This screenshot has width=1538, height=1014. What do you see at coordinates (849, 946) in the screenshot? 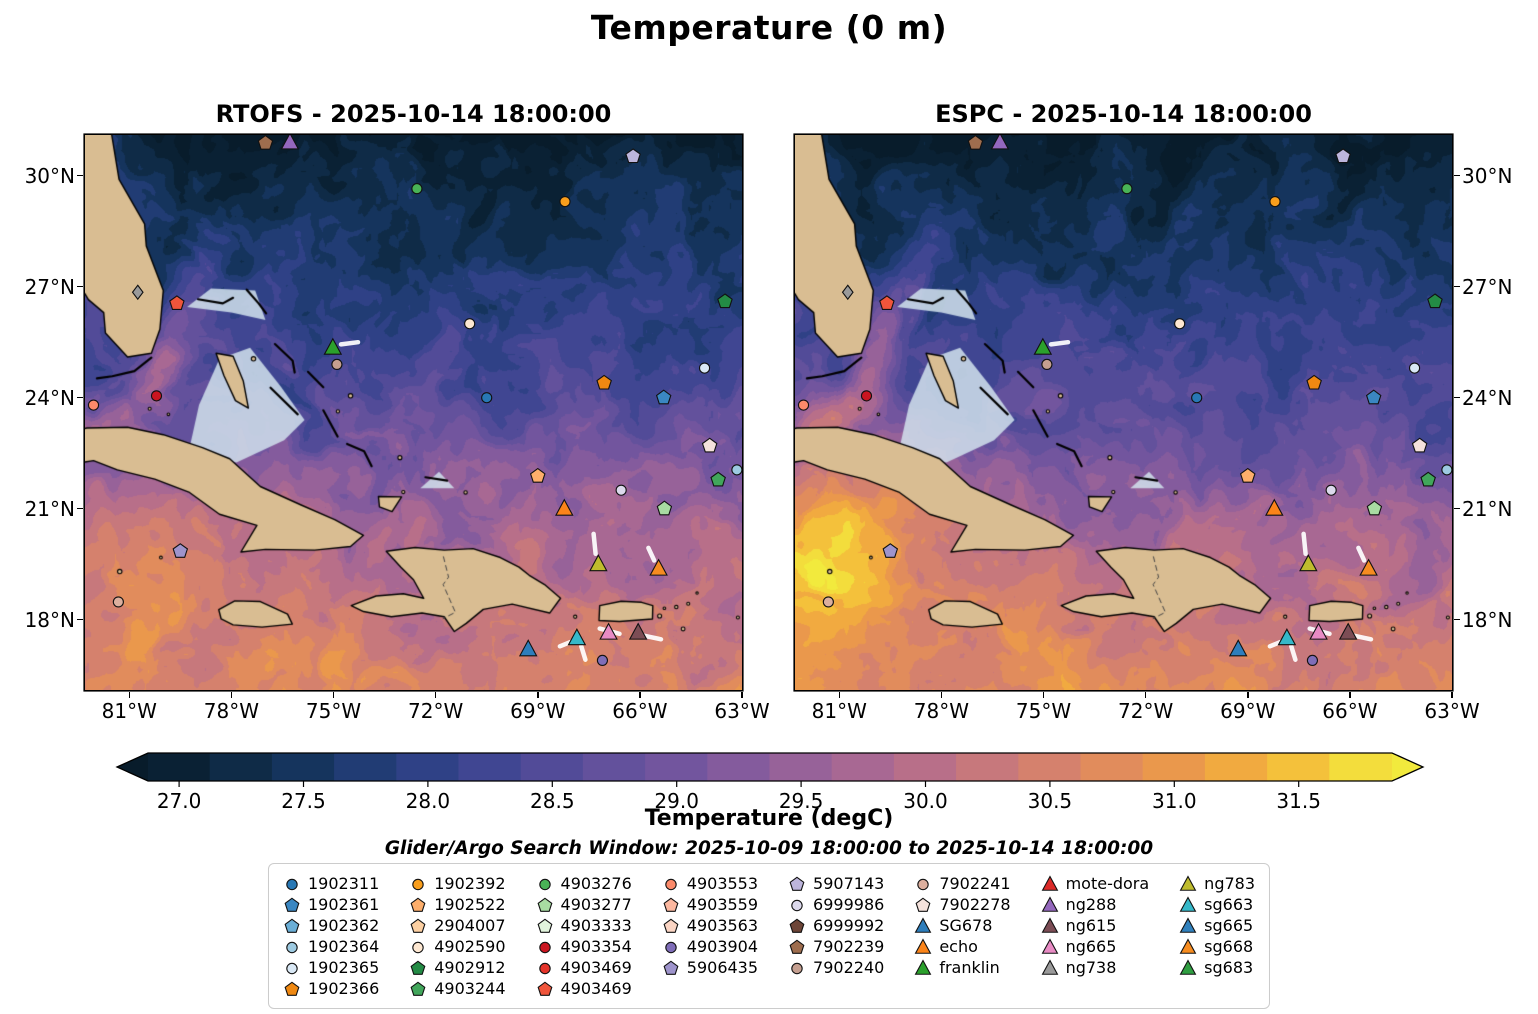
I see `legend-item-label: 7902239` at bounding box center [849, 946].